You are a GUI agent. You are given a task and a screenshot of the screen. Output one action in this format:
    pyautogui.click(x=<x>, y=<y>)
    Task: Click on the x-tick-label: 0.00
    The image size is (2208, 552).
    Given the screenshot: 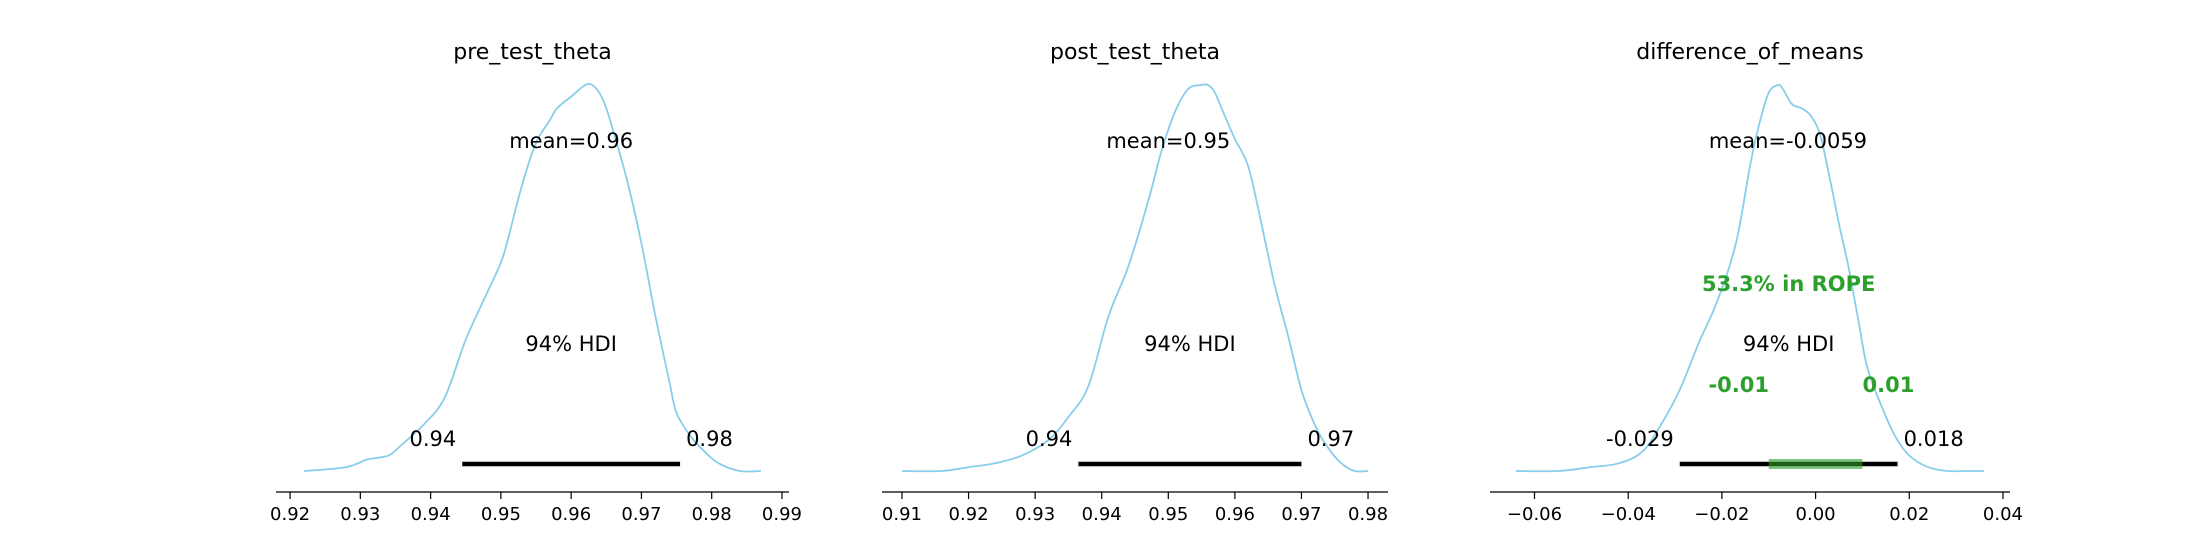 What is the action you would take?
    pyautogui.click(x=1816, y=514)
    